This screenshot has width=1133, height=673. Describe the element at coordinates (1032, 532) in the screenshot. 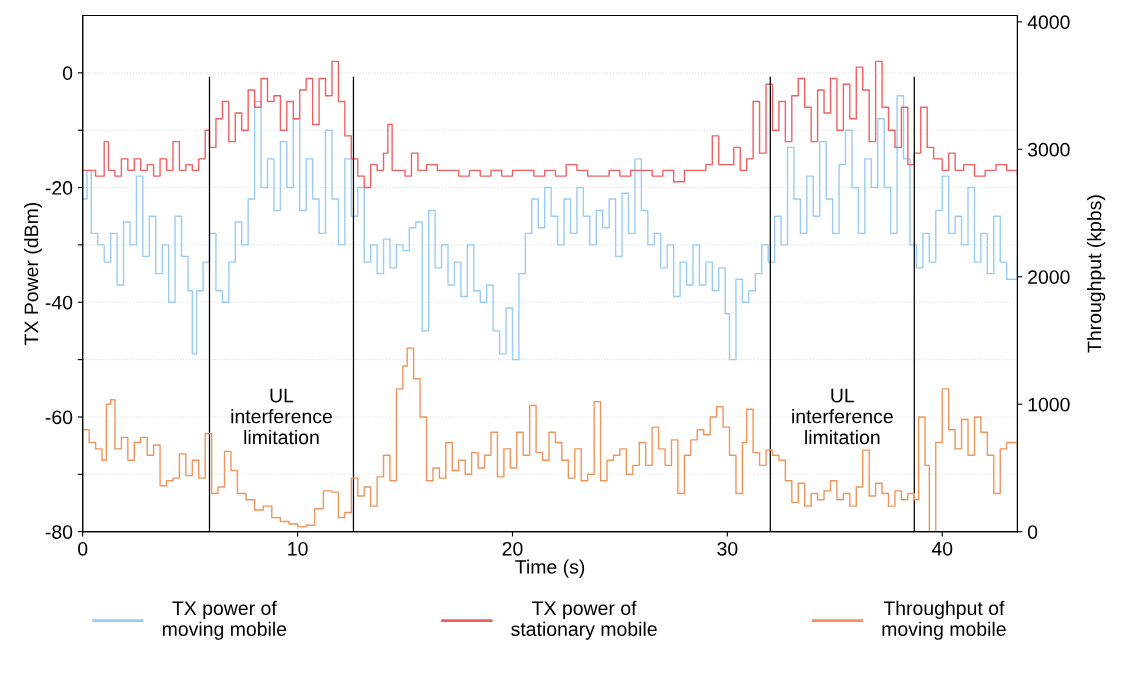

I see `y2-tick-label: 0` at that location.